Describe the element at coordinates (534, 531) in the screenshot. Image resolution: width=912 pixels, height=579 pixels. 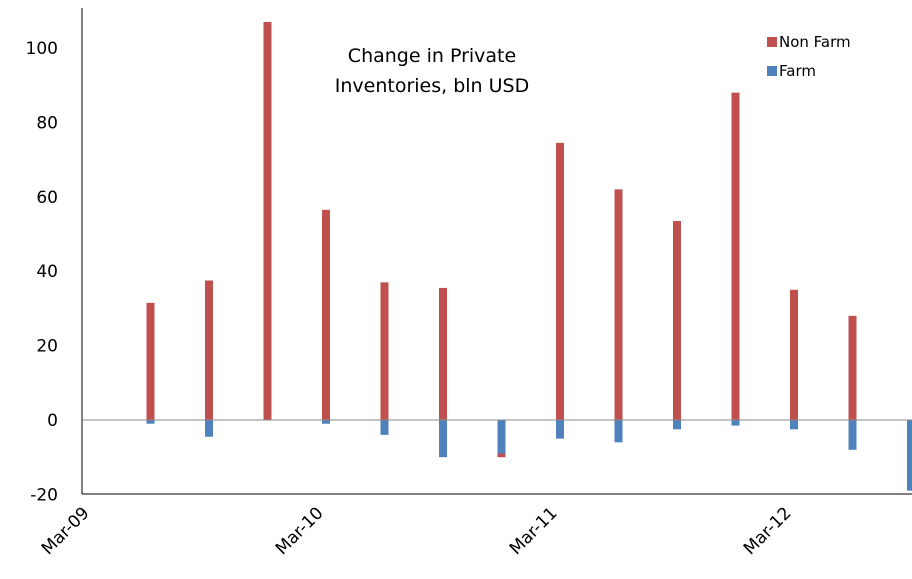
I see `x-tick-label: Mar-11` at that location.